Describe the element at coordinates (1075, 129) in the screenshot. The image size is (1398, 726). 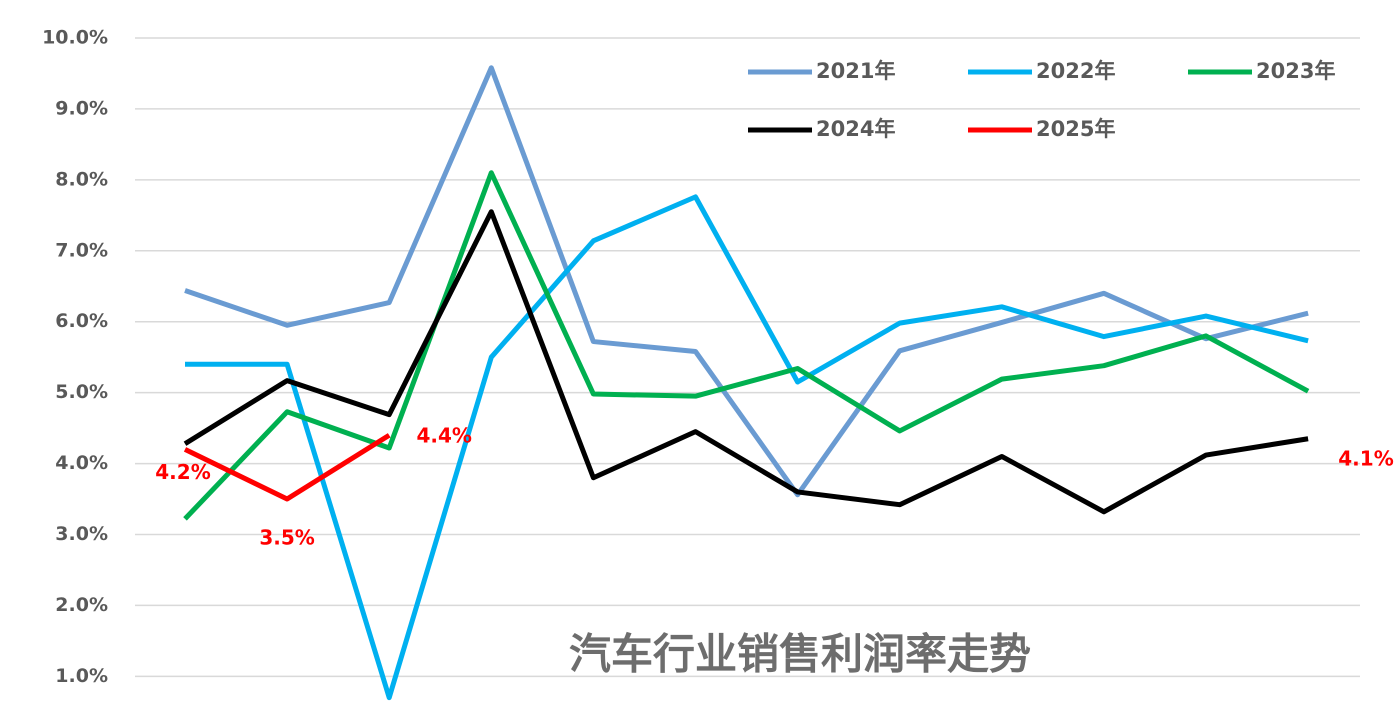
I see `legend-label: 2025年` at that location.